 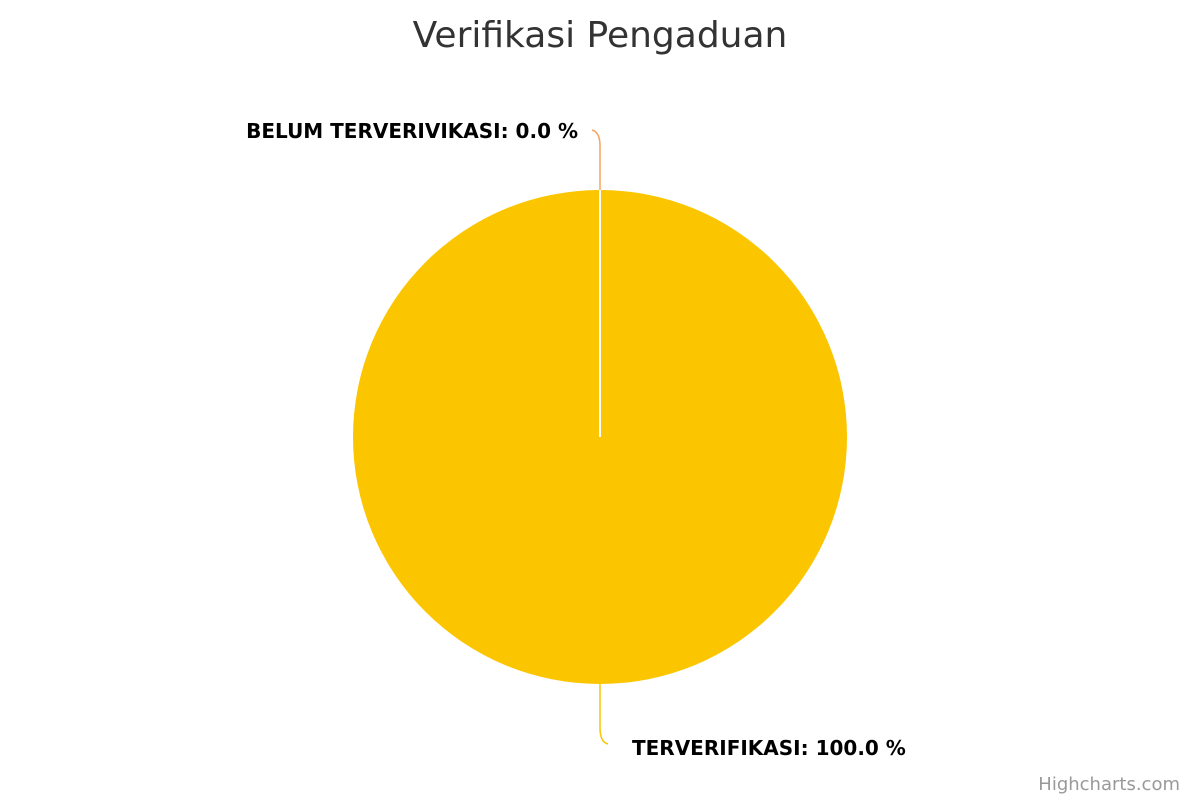 What do you see at coordinates (596, 159) in the screenshot?
I see `connector-belum-terverivikasi` at bounding box center [596, 159].